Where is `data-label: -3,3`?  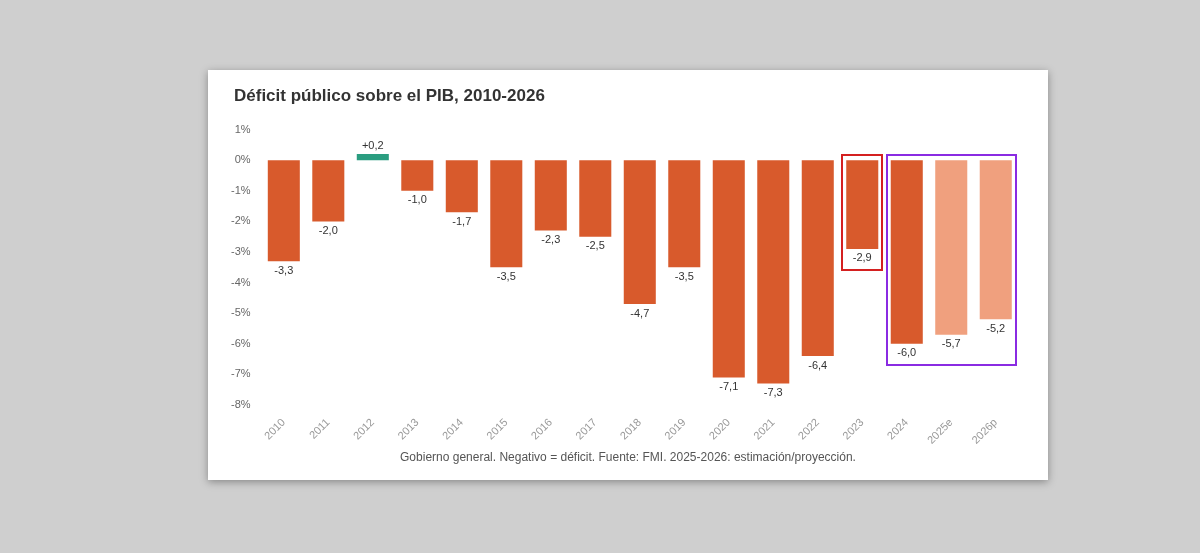
data-label: -3,3 is located at coordinates (284, 269).